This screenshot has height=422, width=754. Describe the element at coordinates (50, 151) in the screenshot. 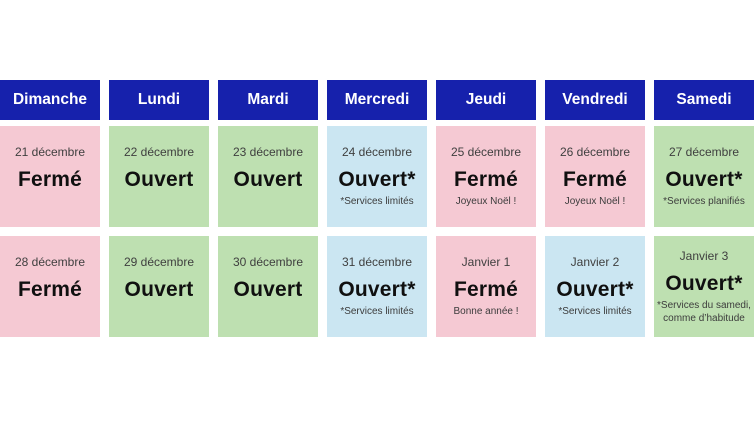

I see `cell-date: 21 décembre` at that location.